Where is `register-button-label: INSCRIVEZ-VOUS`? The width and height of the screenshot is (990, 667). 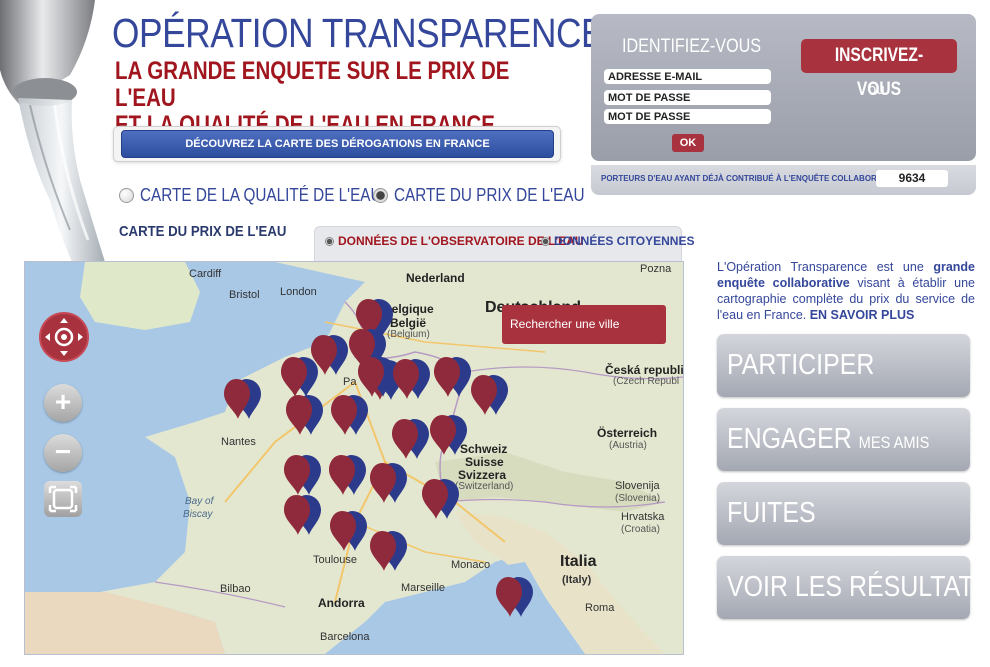
register-button-label: INSCRIVEZ-VOUS is located at coordinates (879, 72).